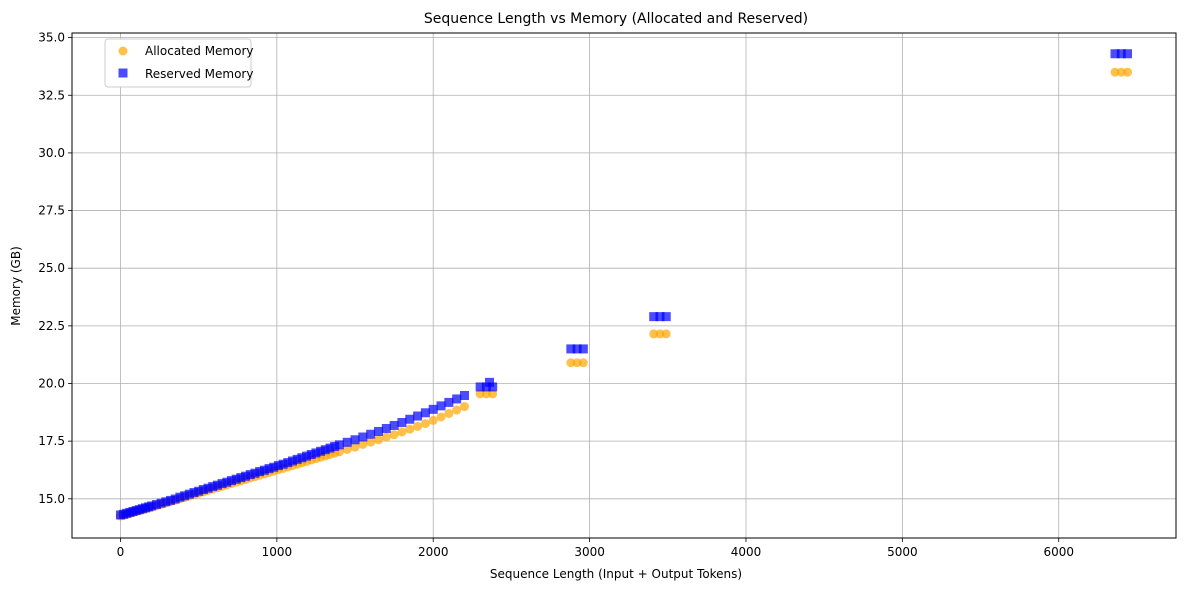  What do you see at coordinates (199, 51) in the screenshot?
I see `legend-allocated-label: Allocated Memory` at bounding box center [199, 51].